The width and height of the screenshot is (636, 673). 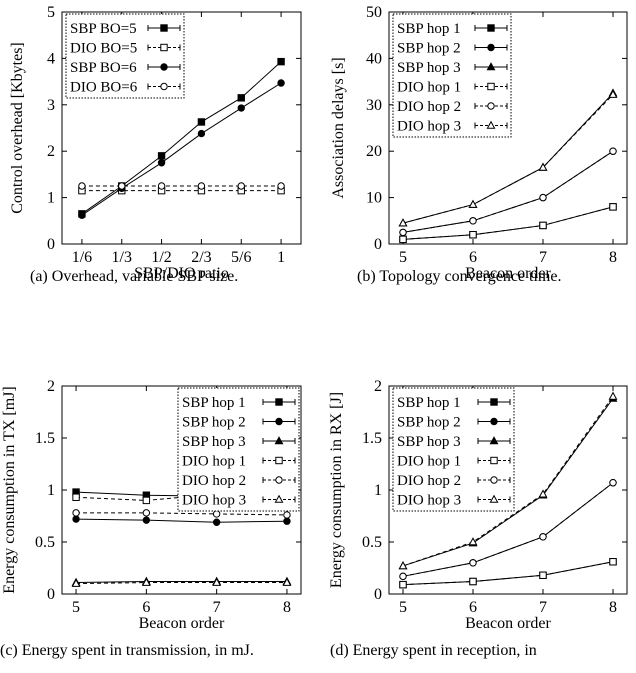 I want to click on legend-label: DIO hop 2, so click(x=429, y=481).